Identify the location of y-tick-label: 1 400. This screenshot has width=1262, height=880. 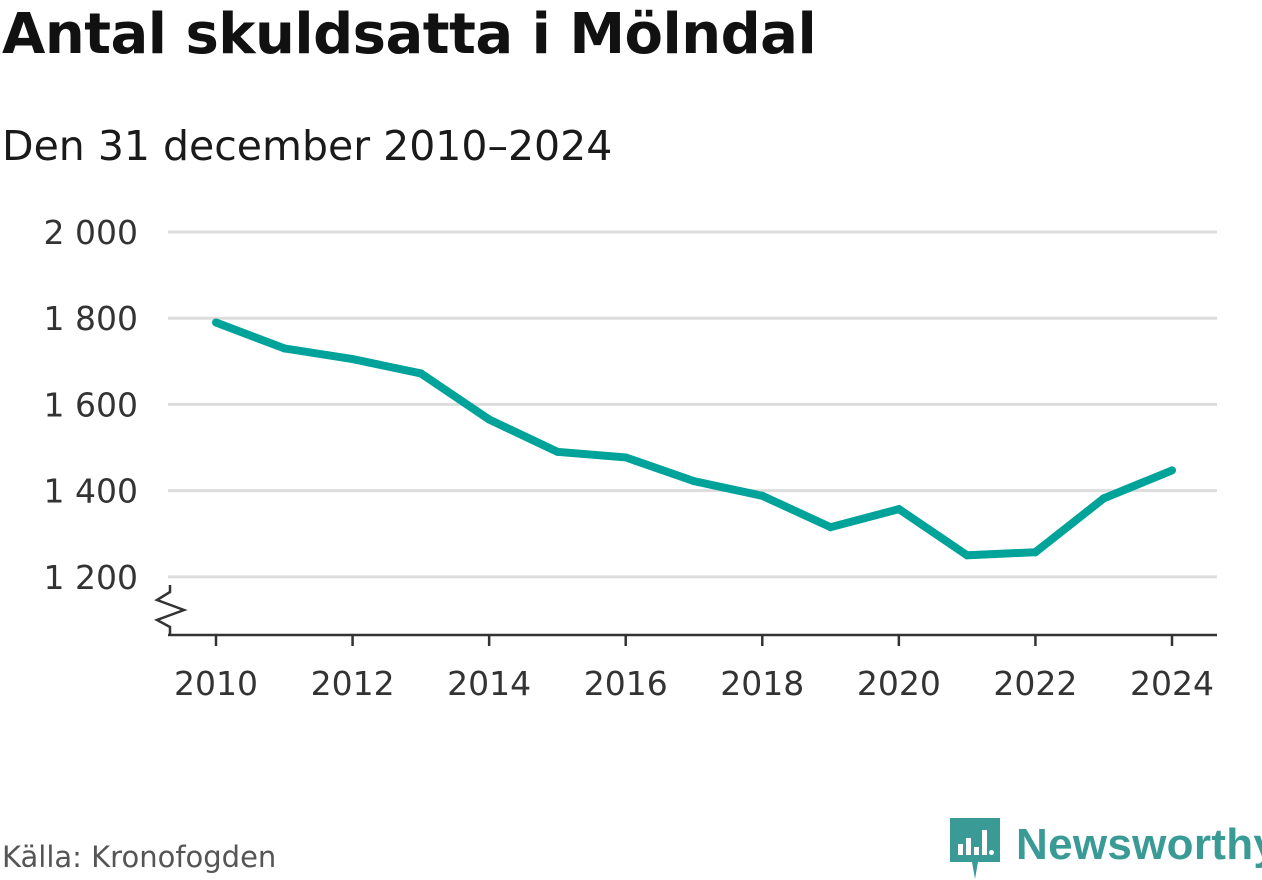
(91, 491).